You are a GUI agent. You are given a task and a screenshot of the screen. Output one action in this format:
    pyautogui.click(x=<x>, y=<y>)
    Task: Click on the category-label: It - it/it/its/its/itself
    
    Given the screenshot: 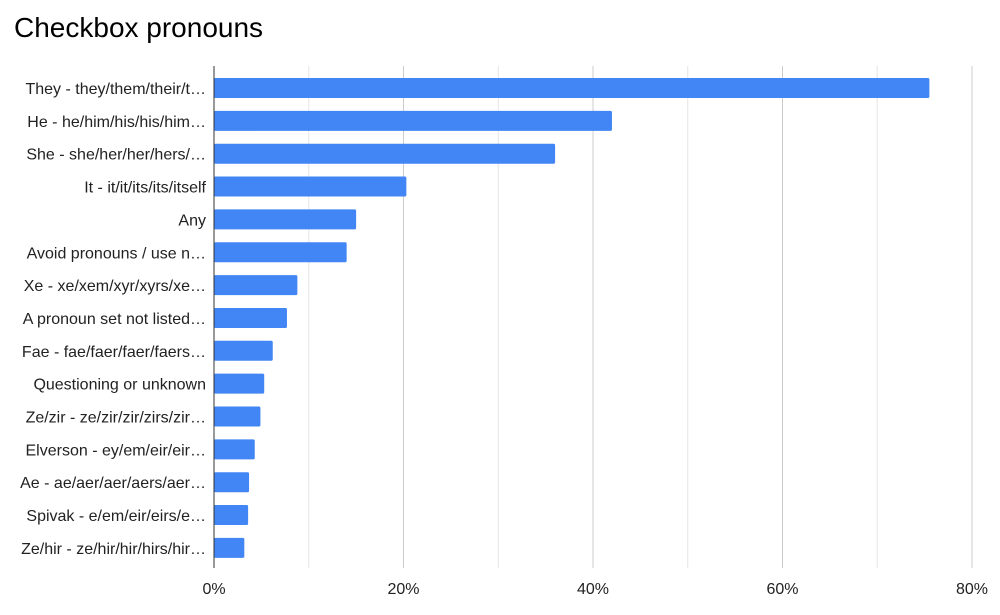 What is the action you would take?
    pyautogui.click(x=145, y=188)
    